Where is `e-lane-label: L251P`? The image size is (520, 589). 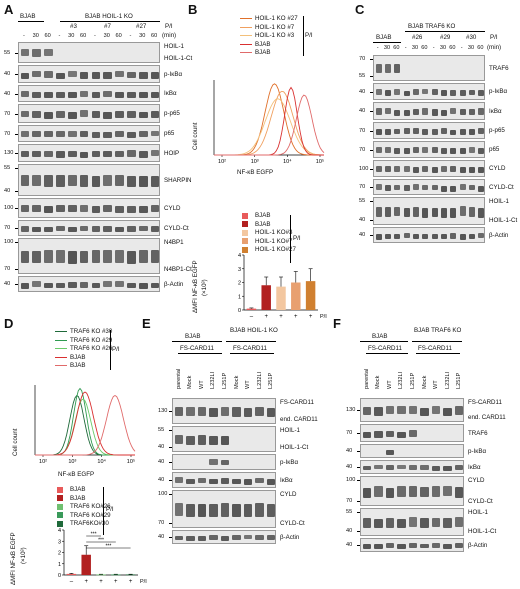
e-lane-label: L251P is located at coordinates (225, 380).